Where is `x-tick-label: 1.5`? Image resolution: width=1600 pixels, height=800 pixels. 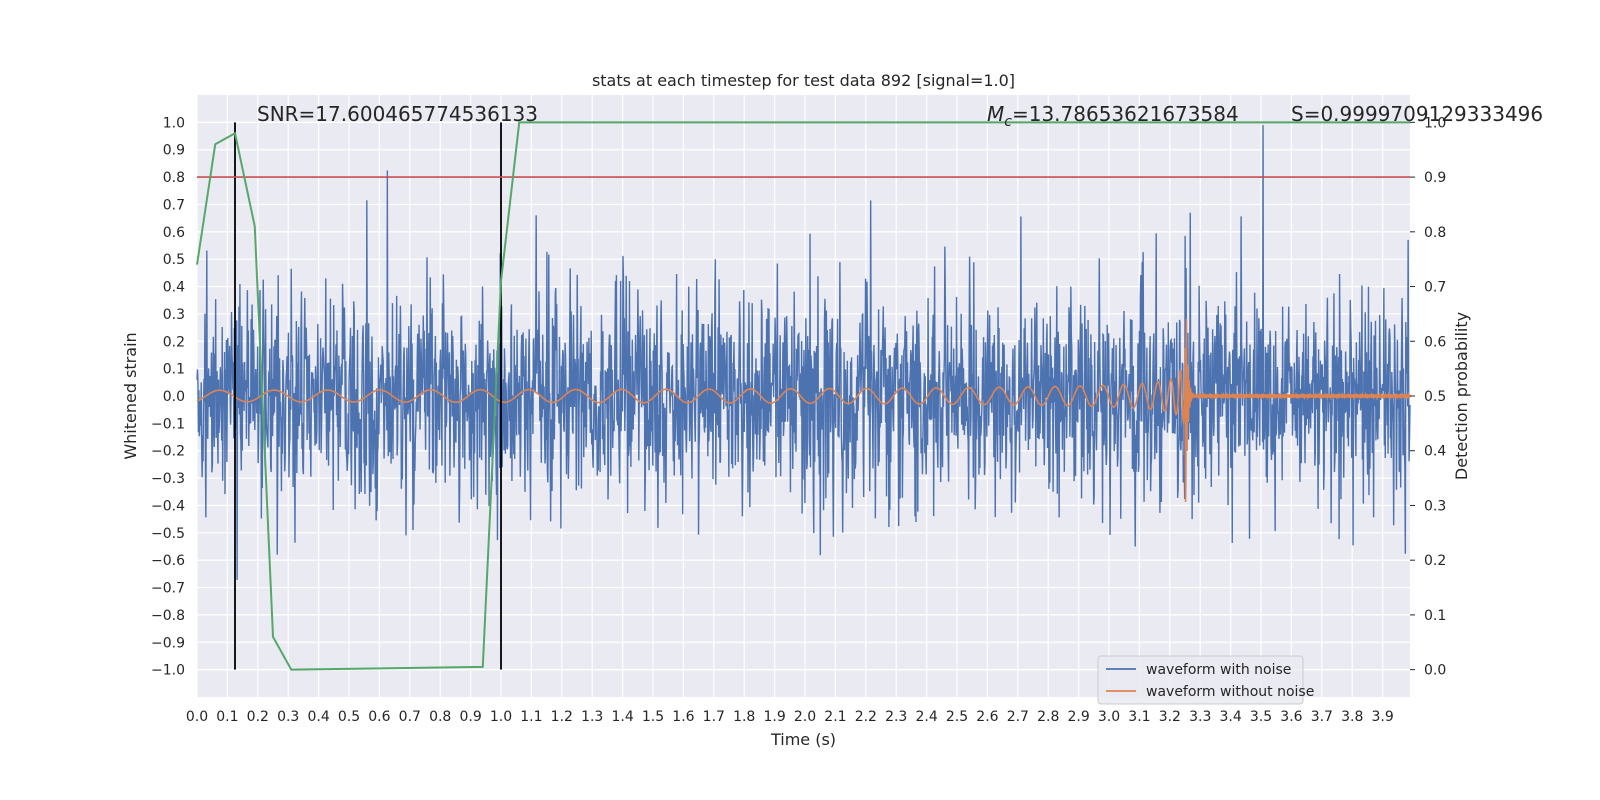 x-tick-label: 1.5 is located at coordinates (653, 717).